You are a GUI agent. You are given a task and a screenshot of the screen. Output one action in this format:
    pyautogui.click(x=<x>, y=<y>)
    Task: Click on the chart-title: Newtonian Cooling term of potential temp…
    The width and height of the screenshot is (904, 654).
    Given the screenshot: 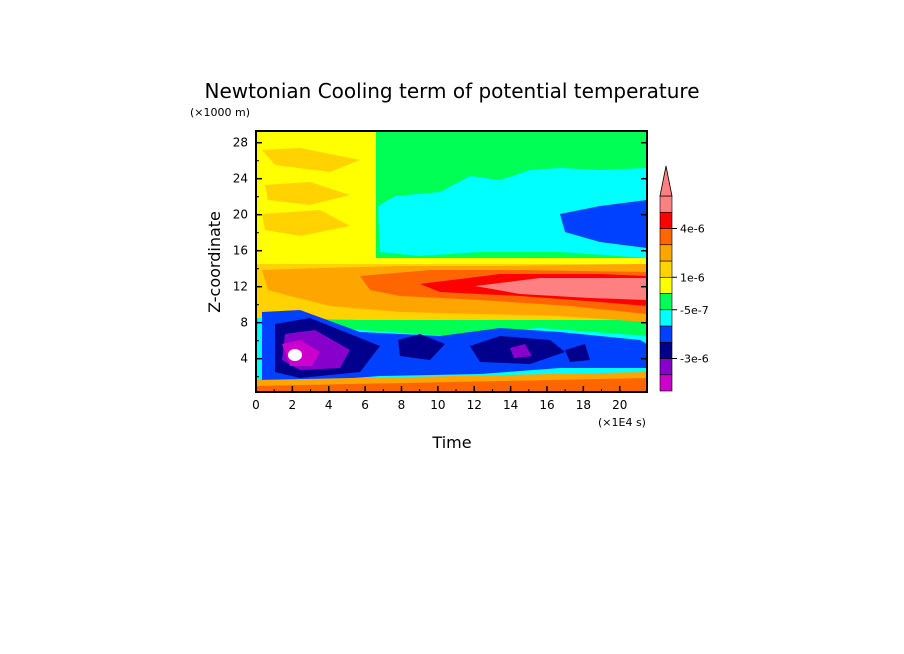 What is the action you would take?
    pyautogui.click(x=451, y=91)
    